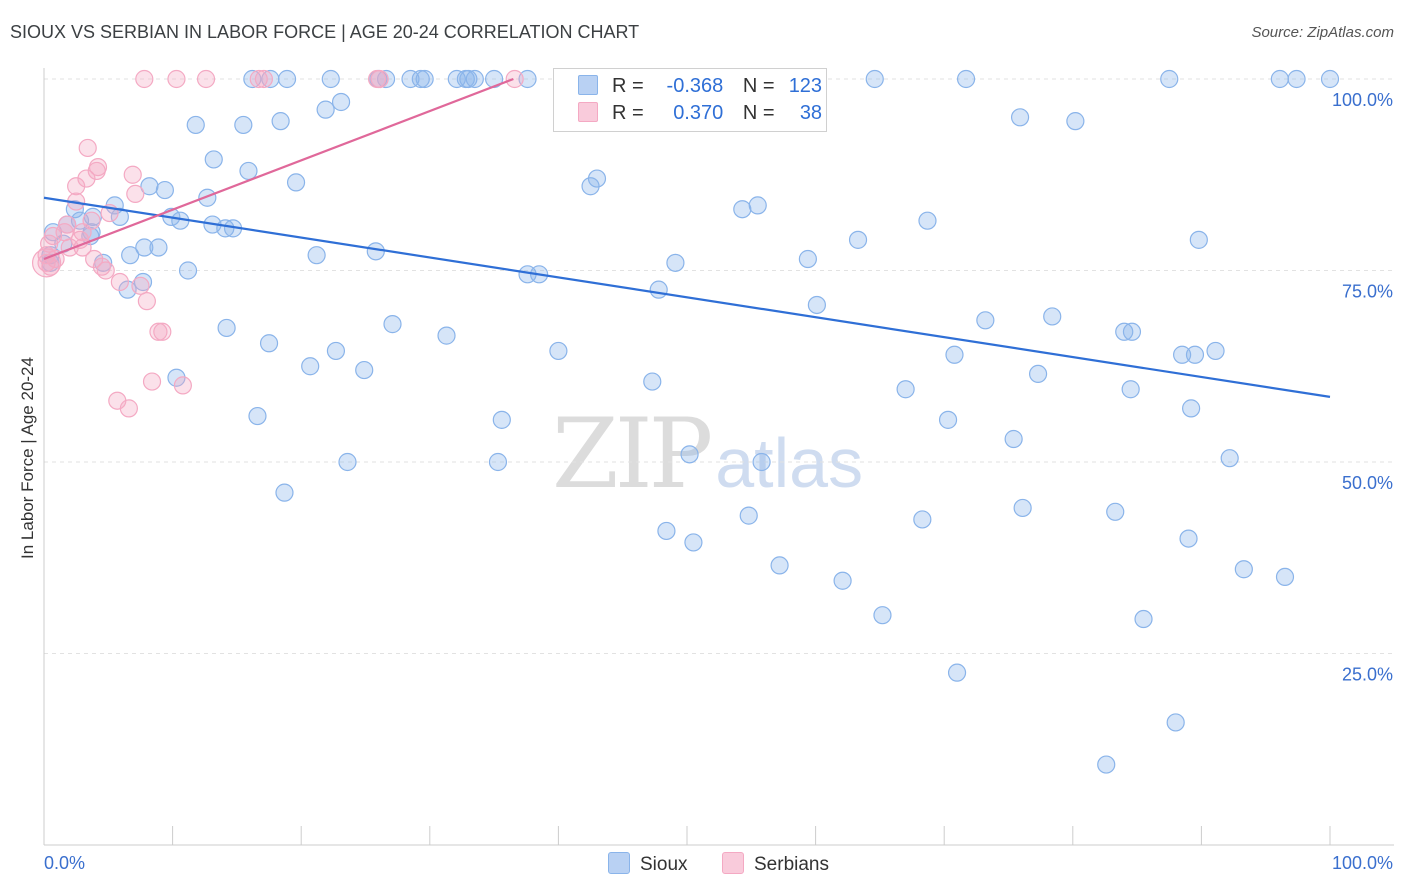 This screenshot has height=892, width=1406. I want to click on watermark-atlas: atlas, so click(789, 463).